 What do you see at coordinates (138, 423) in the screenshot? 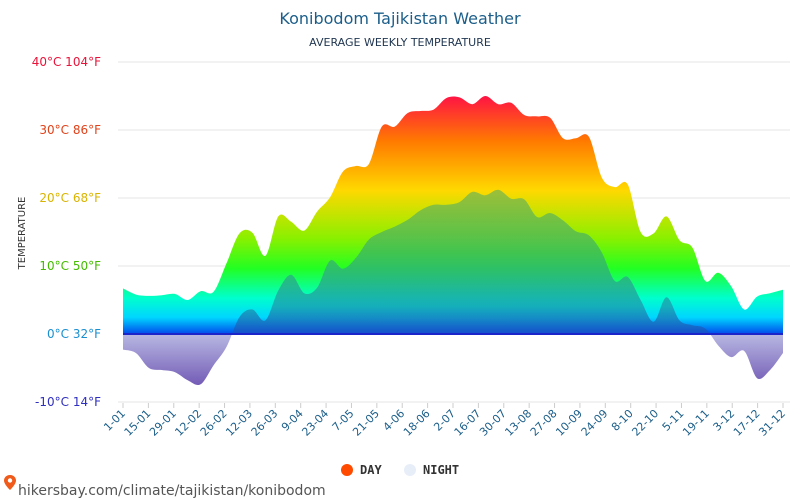
I see `x-tick-label: 15-01` at bounding box center [138, 423].